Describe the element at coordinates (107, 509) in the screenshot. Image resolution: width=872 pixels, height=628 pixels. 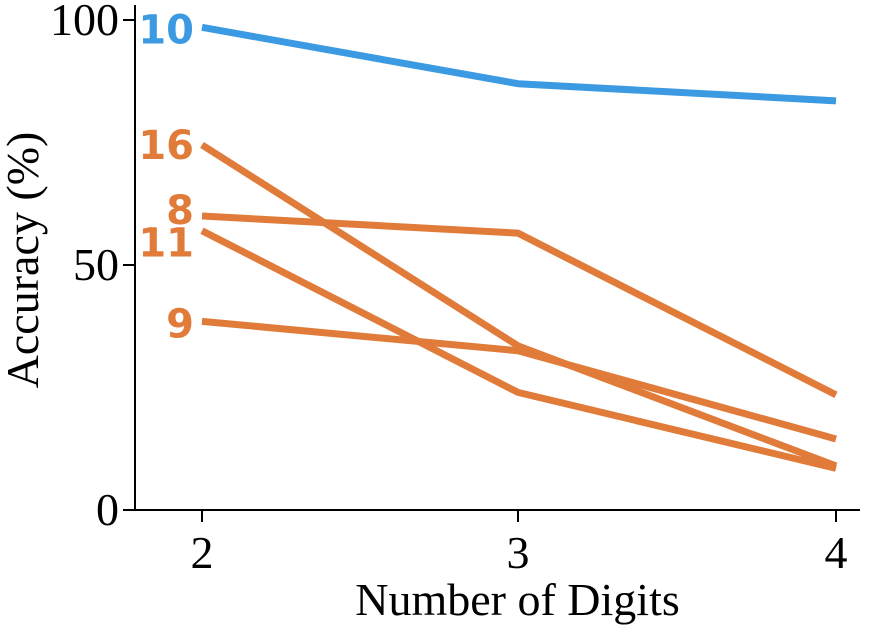
I see `y-tick-label: 0` at that location.